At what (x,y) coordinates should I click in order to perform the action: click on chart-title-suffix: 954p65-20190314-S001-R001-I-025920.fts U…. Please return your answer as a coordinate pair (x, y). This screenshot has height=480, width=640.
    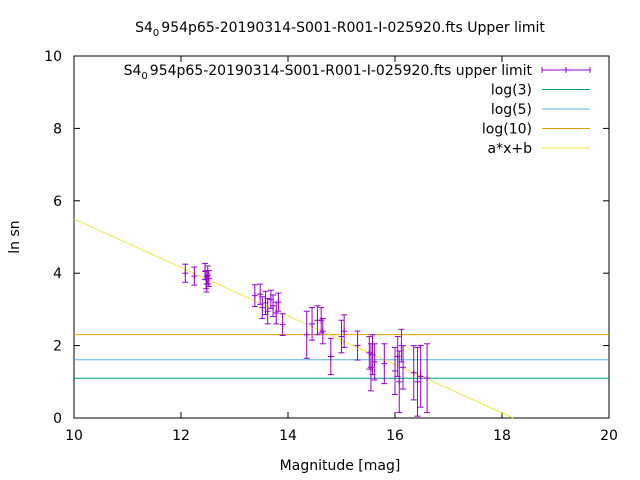
    Looking at the image, I should click on (353, 28).